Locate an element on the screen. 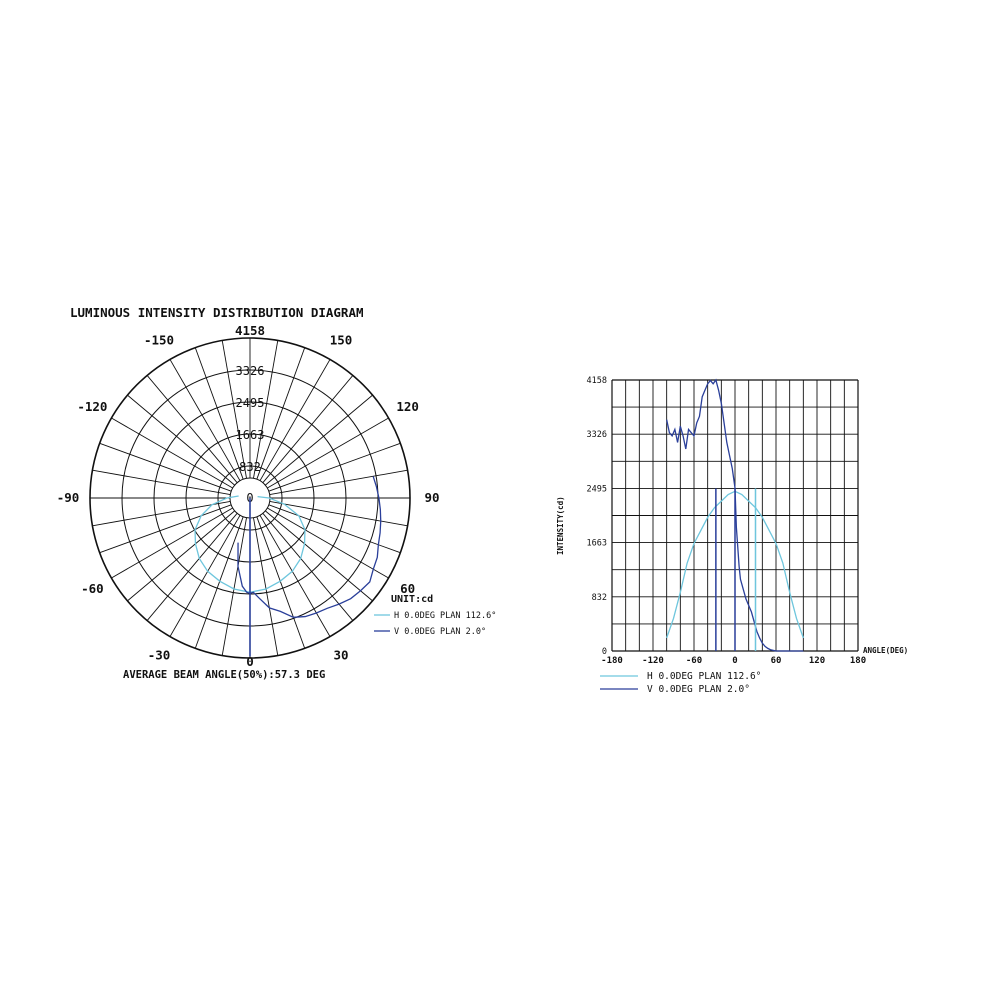 The image size is (1000, 1004). cartesian-x-axis-label: ANGLE(DEG) is located at coordinates (885, 650).